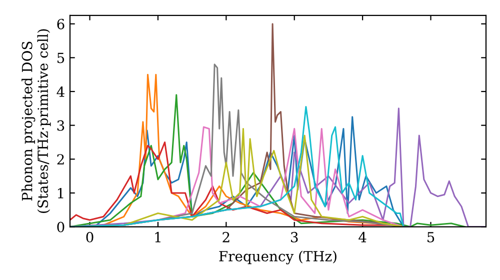 This screenshot has width=500, height=280. Describe the element at coordinates (431, 237) in the screenshot. I see `x-tick-label: 5` at that location.